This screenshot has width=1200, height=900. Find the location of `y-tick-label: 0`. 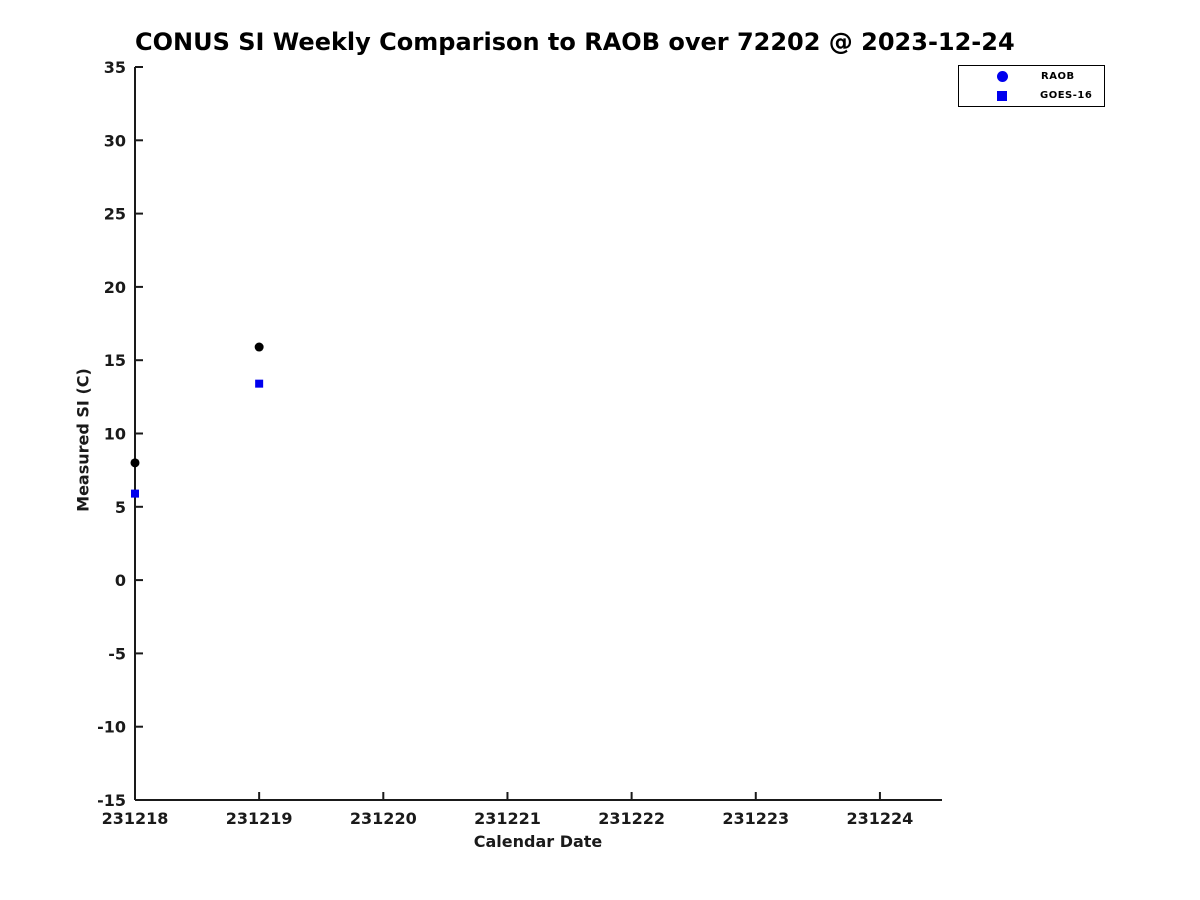

y-tick-label: 0 is located at coordinates (120, 580).